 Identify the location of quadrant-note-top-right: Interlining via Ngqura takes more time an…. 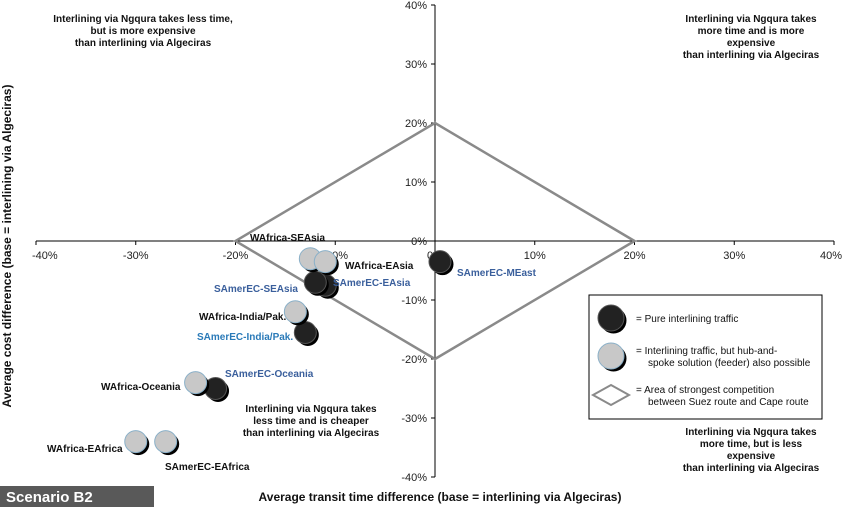
(751, 37).